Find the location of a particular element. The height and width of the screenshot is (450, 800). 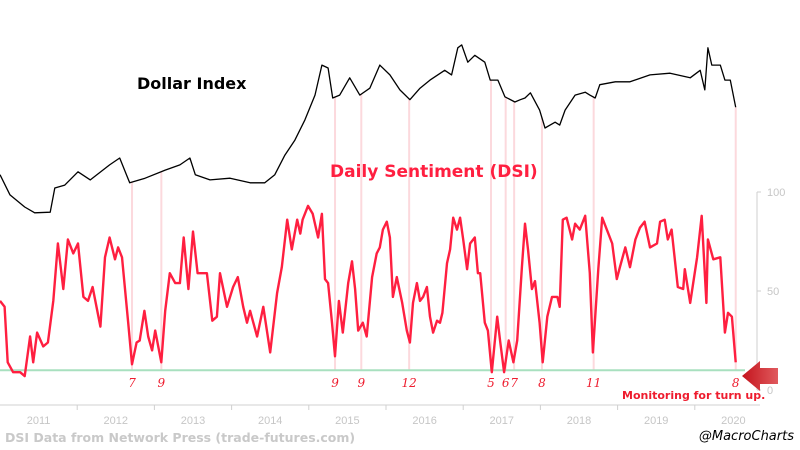

x-tick-label: 2012 is located at coordinates (116, 421).